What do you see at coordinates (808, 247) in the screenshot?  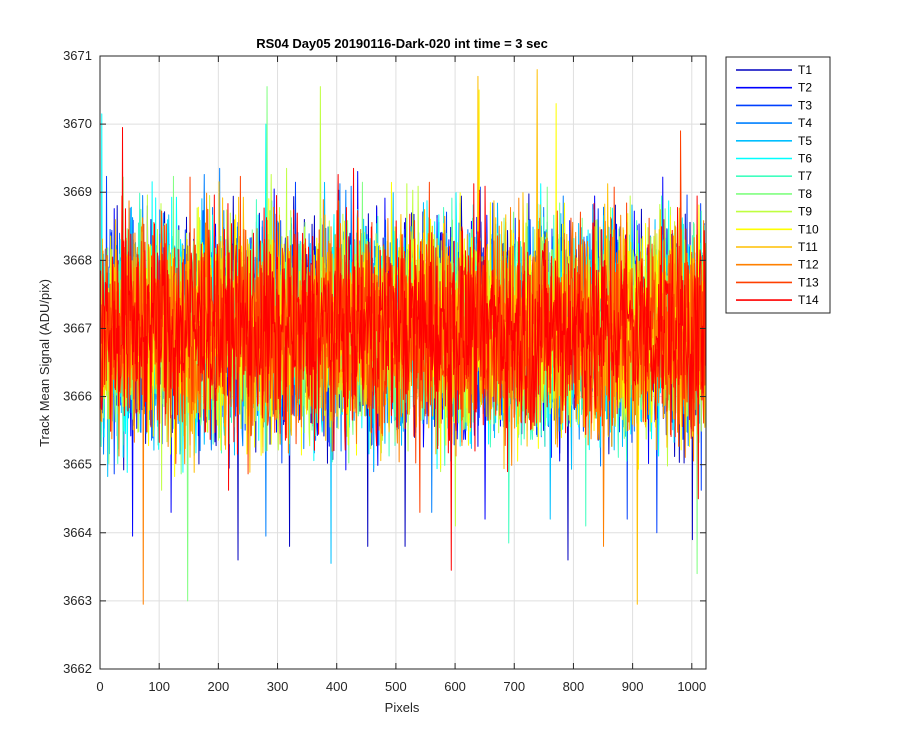 I see `legend-label-t11: T11` at bounding box center [808, 247].